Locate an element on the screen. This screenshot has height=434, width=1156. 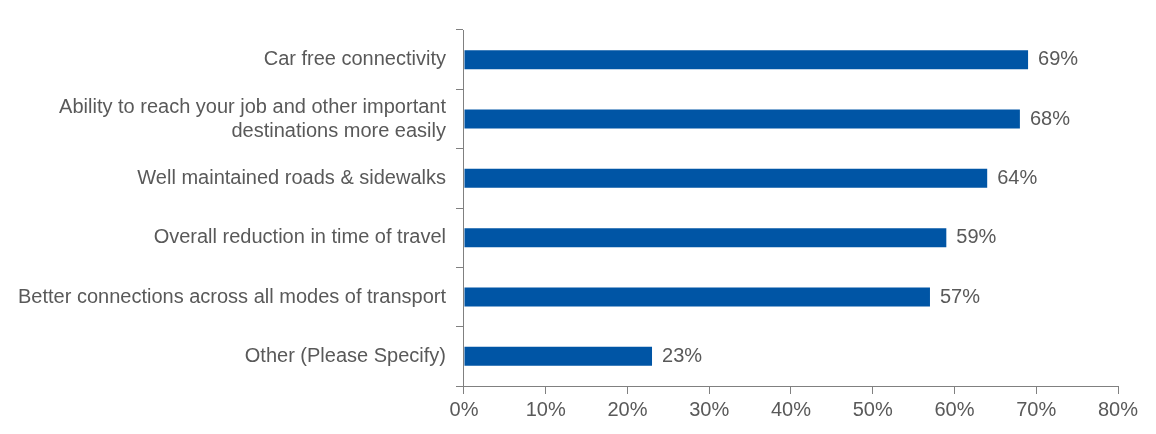
data-label: 57% is located at coordinates (960, 295).